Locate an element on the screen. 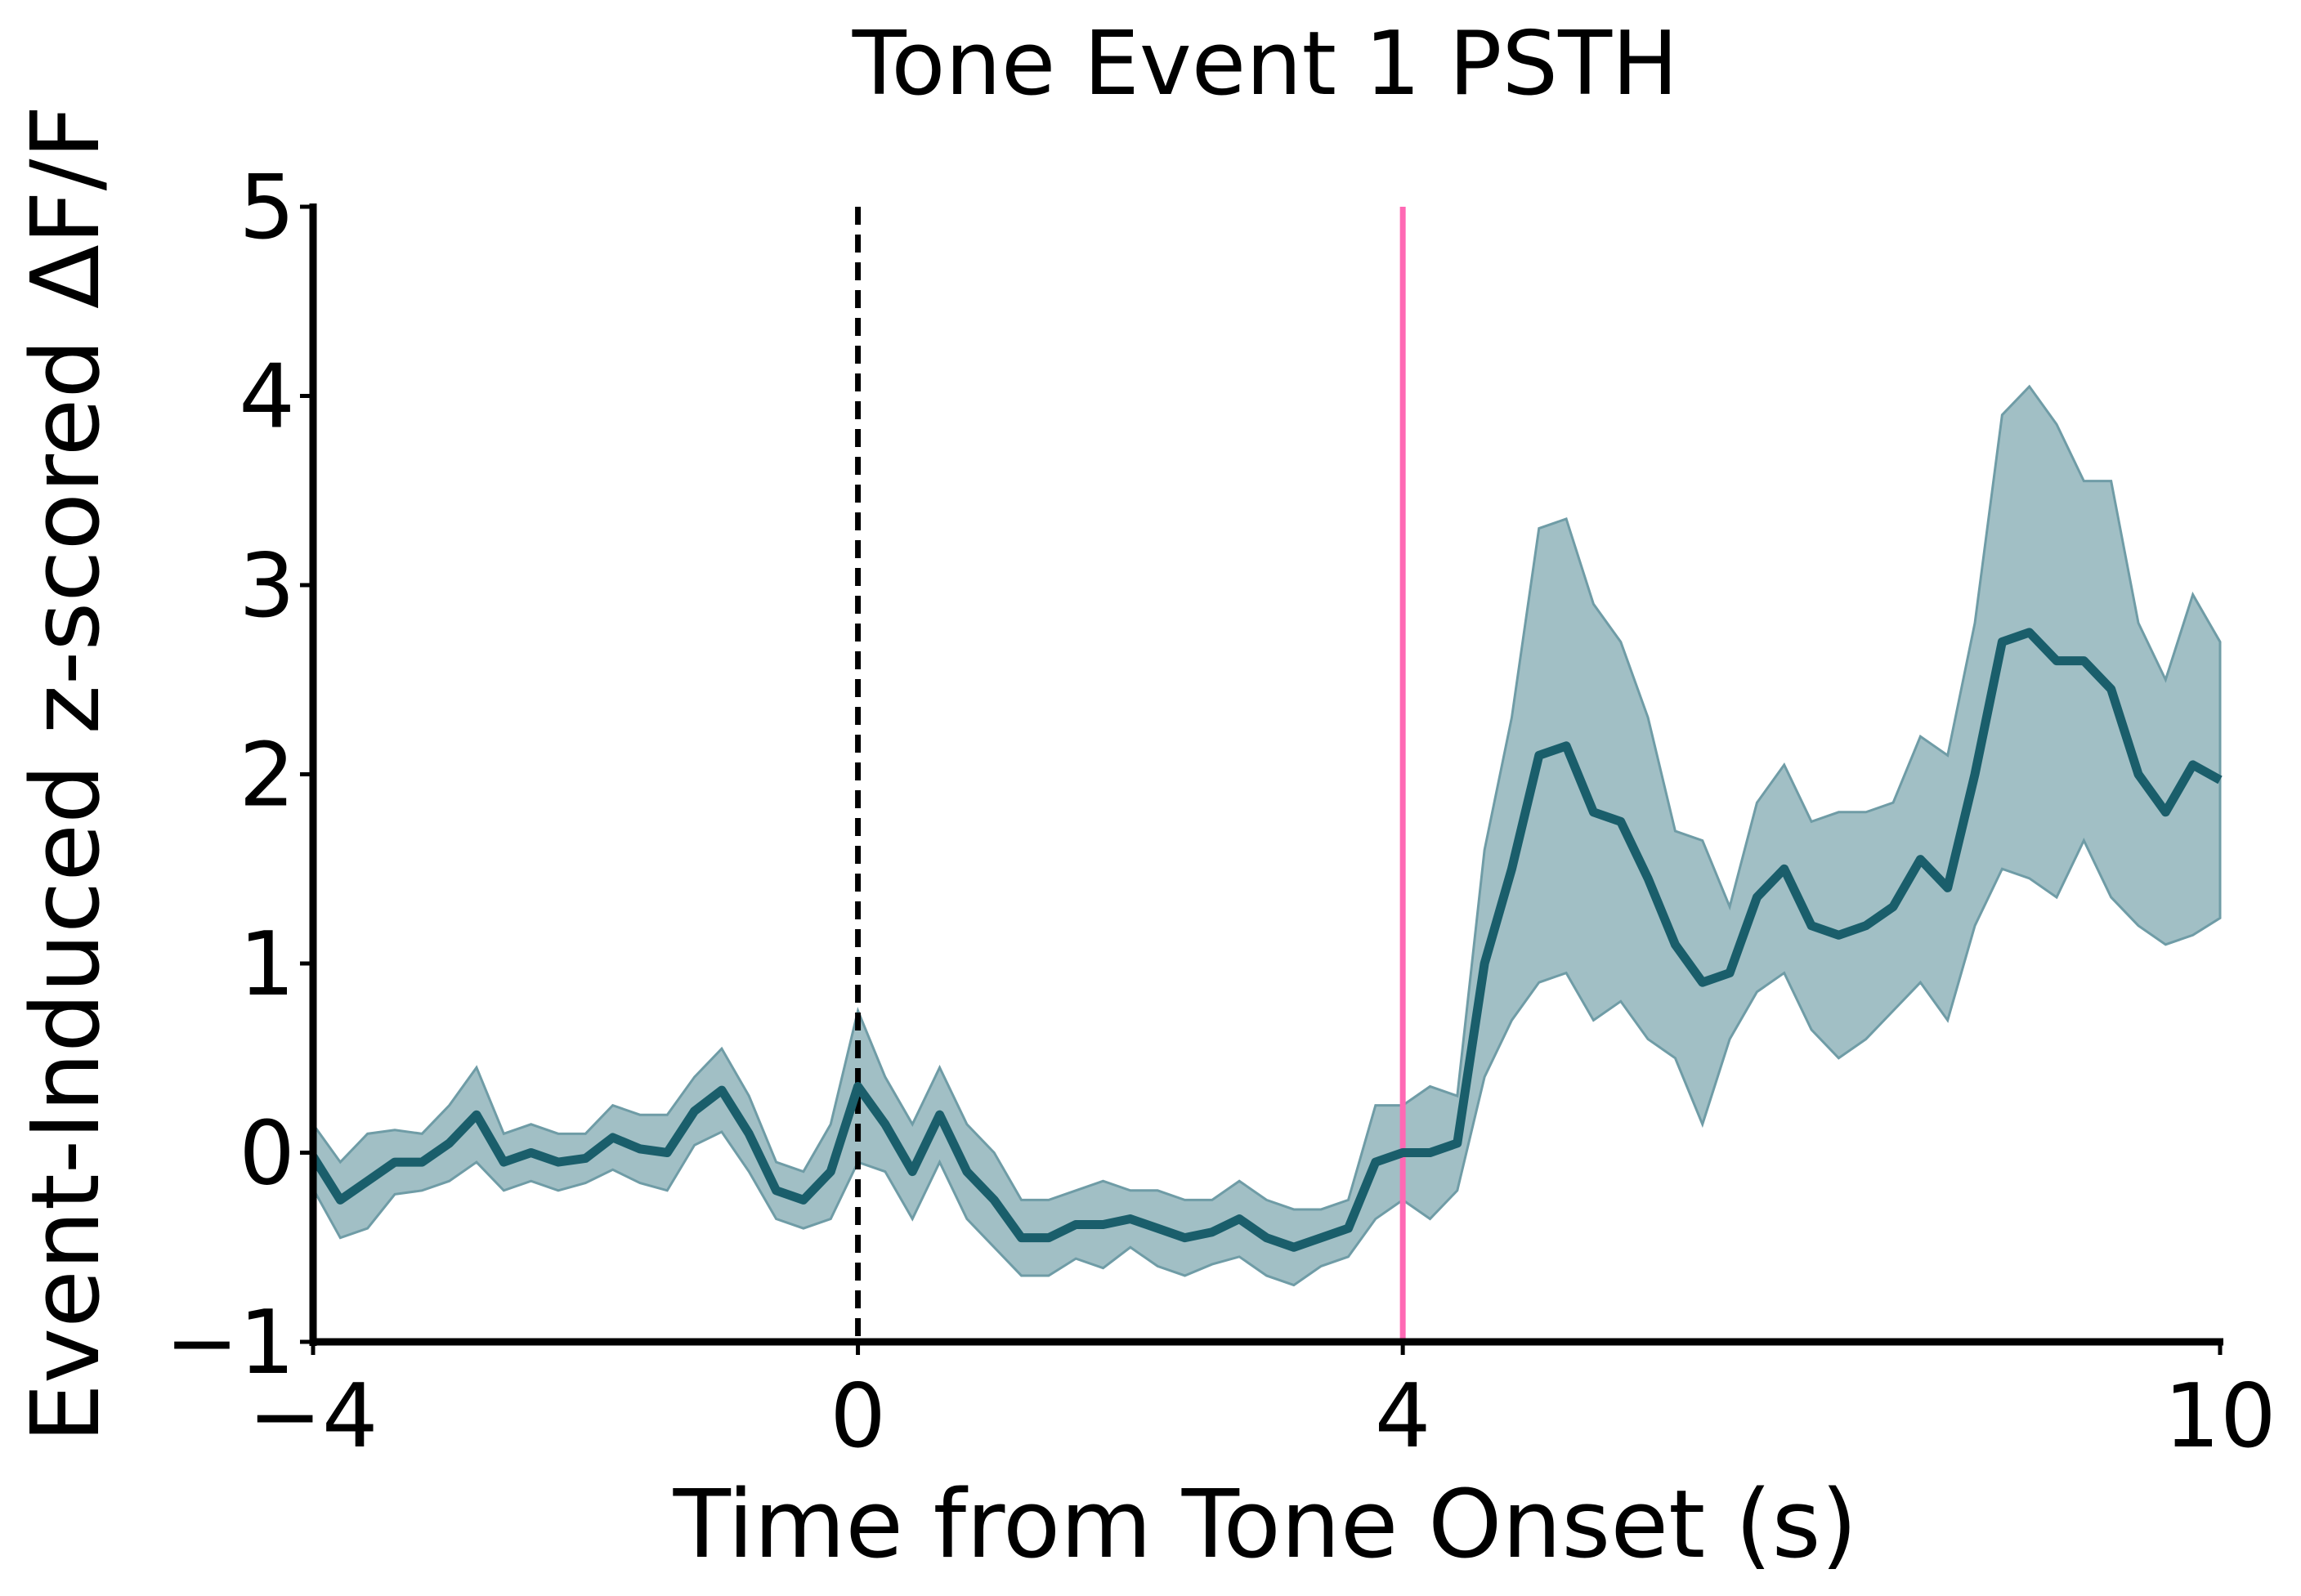 The image size is (2301, 1596). y-axis-label: Event-Induced z-scored ΔF/F is located at coordinates (66, 773).